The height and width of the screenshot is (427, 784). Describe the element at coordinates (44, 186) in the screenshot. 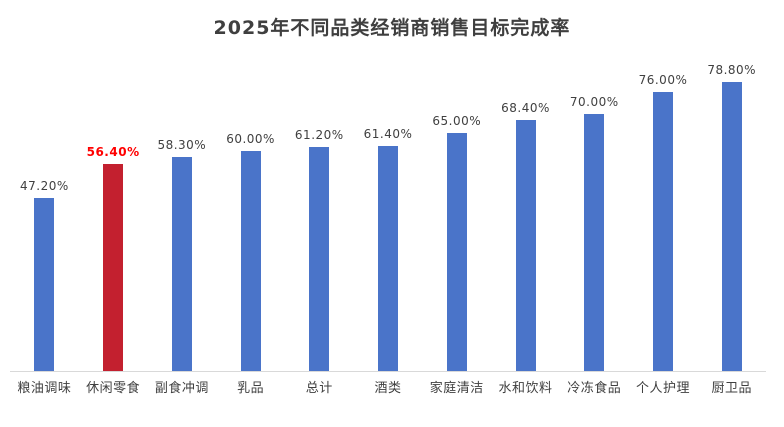

I see `data-label: 47.20%` at that location.